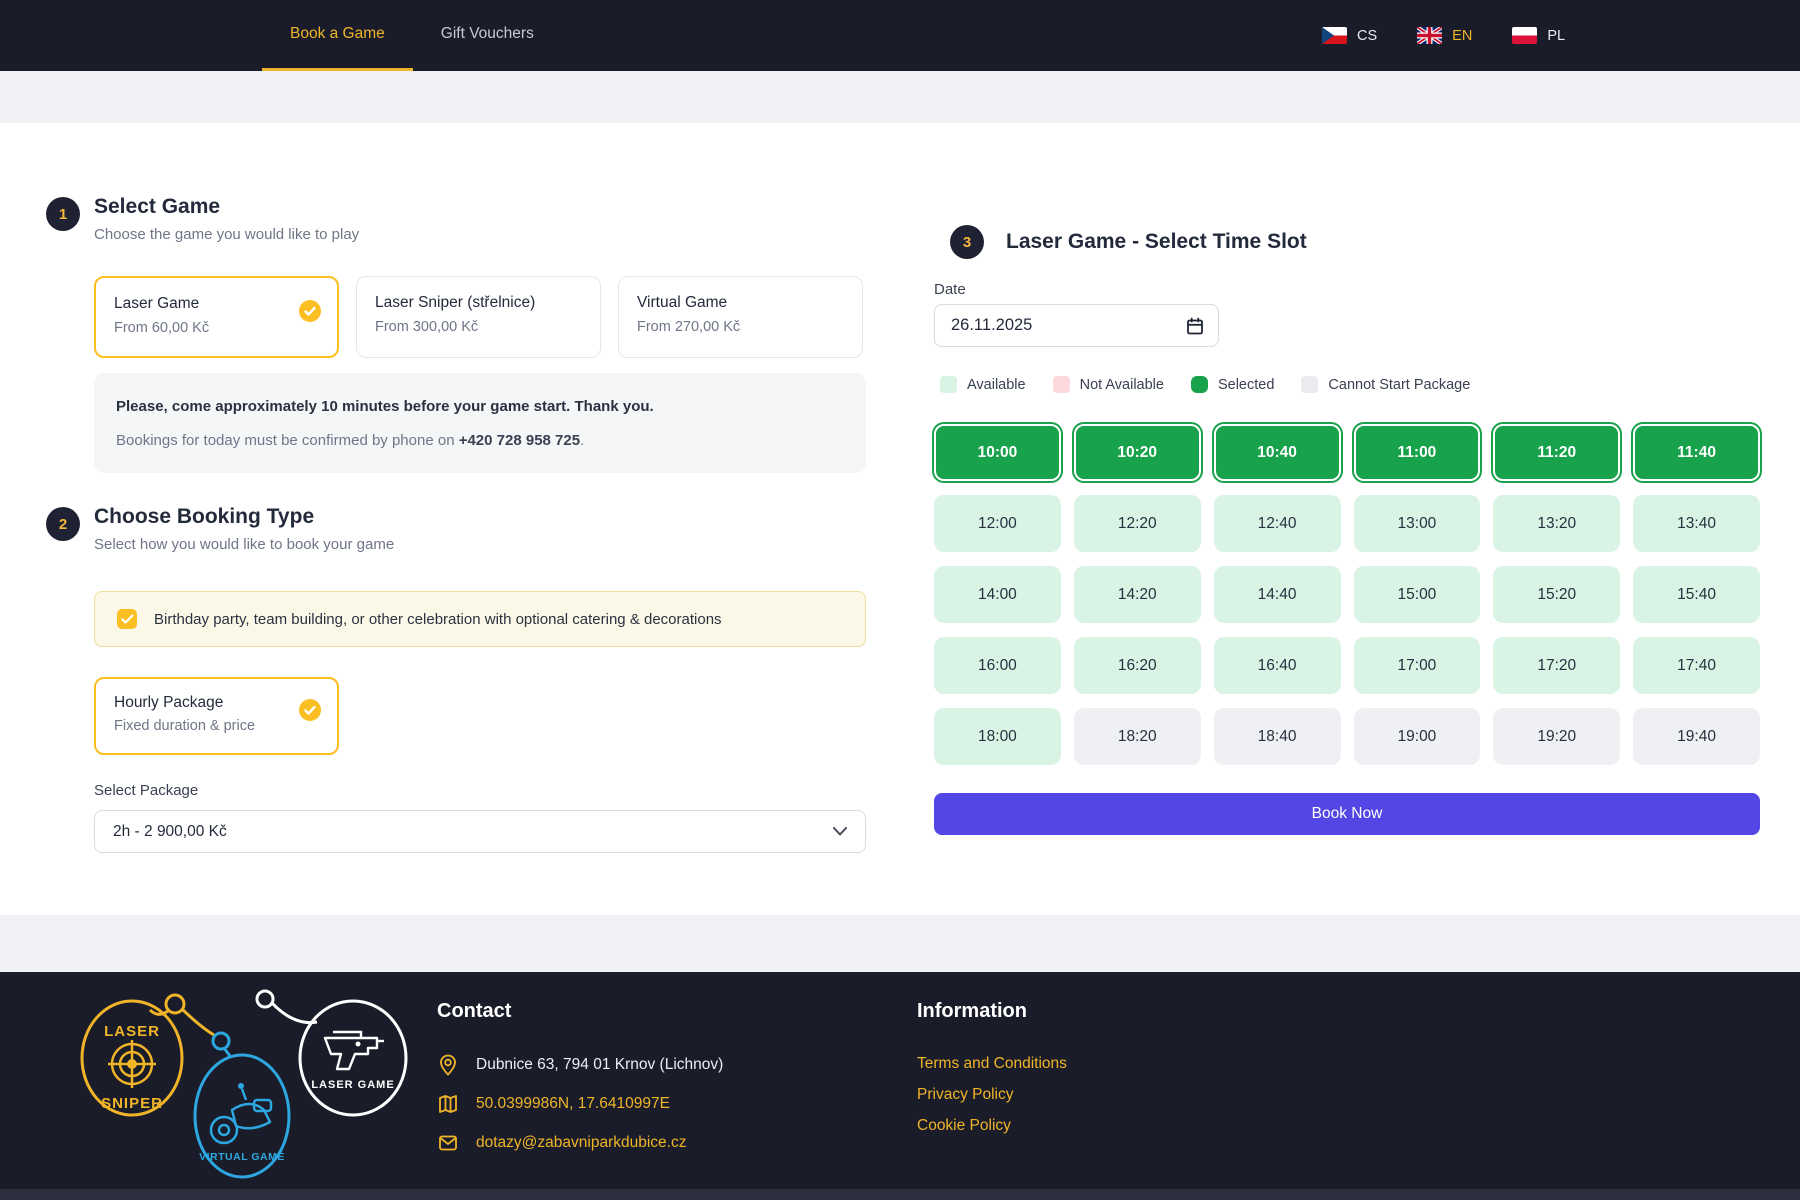 The image size is (1800, 1200). Describe the element at coordinates (1696, 594) in the screenshot. I see `time-slot-15:40: 15:40` at that location.